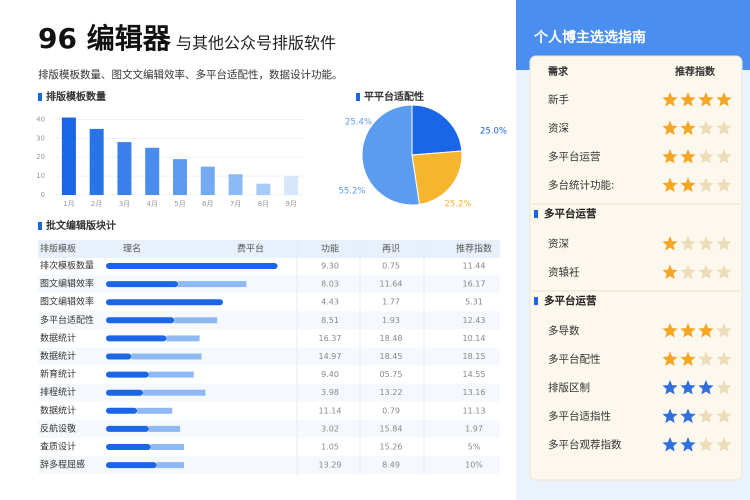 The width and height of the screenshot is (750, 500). I want to click on cell: 10%, so click(474, 465).